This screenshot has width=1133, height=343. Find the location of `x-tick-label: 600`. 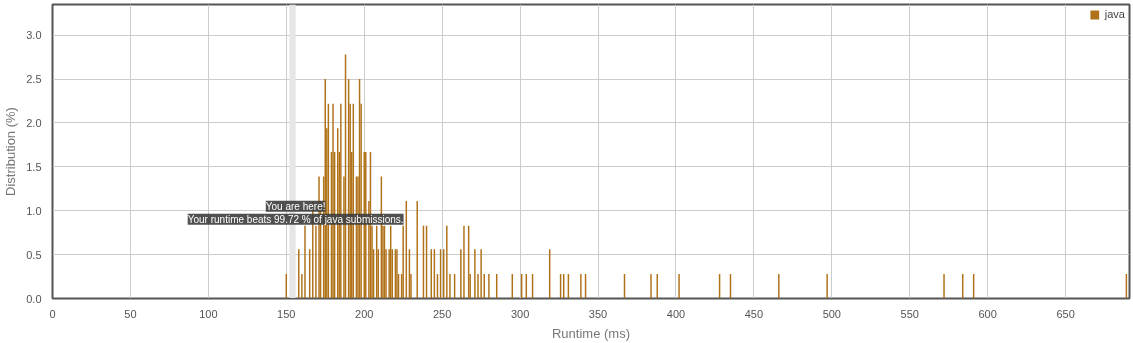

x-tick-label: 600 is located at coordinates (987, 313).